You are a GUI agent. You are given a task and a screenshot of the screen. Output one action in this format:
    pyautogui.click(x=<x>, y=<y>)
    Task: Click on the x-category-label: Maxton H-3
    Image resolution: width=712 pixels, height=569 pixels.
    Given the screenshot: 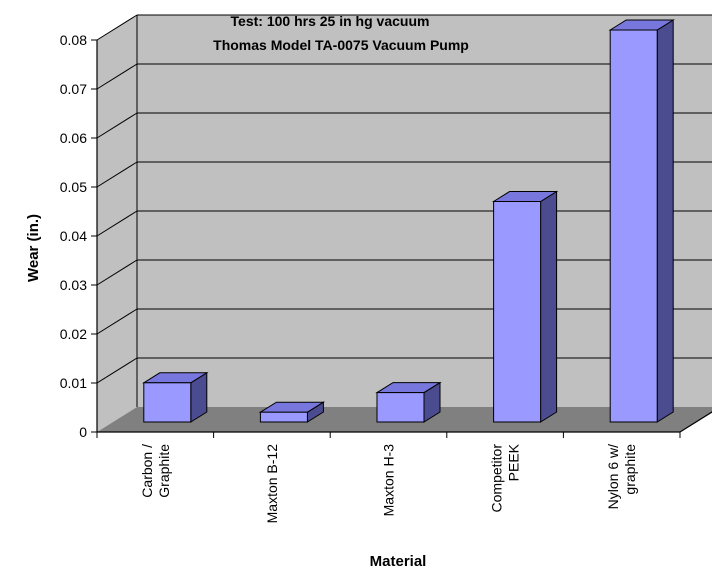 What is the action you would take?
    pyautogui.click(x=389, y=480)
    